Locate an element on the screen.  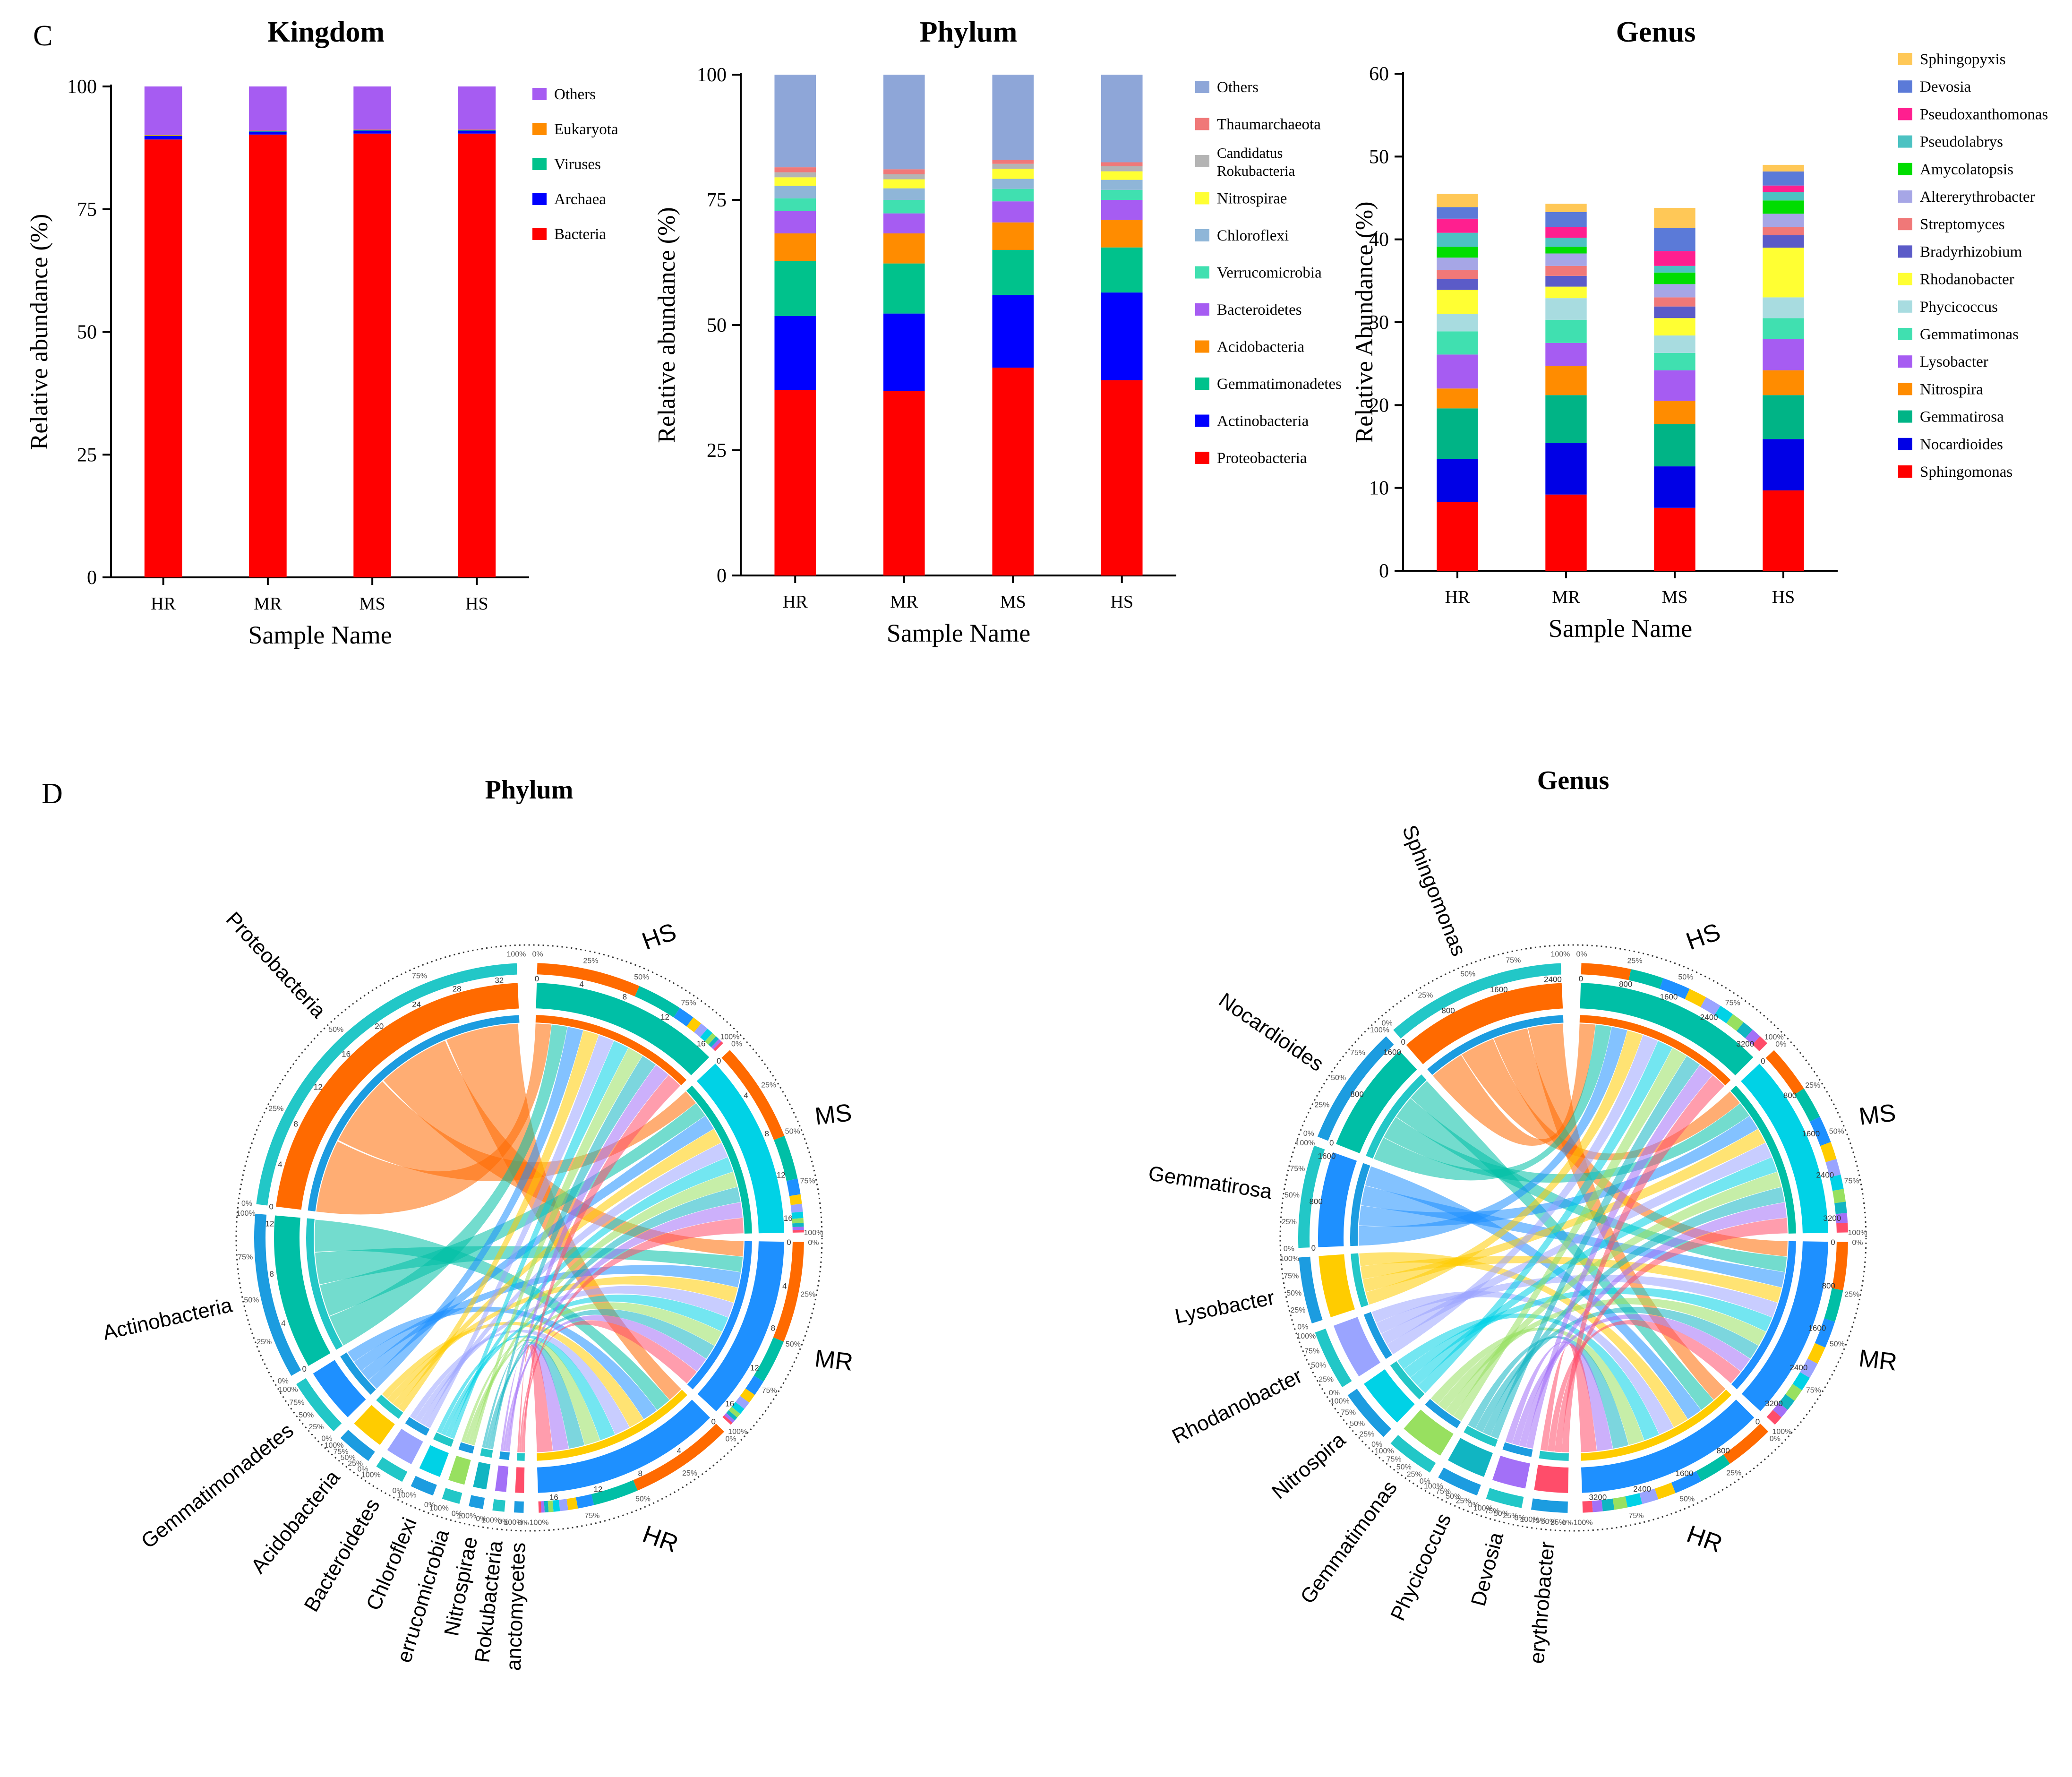
bar-segment-others-hs is located at coordinates (1122, 119).